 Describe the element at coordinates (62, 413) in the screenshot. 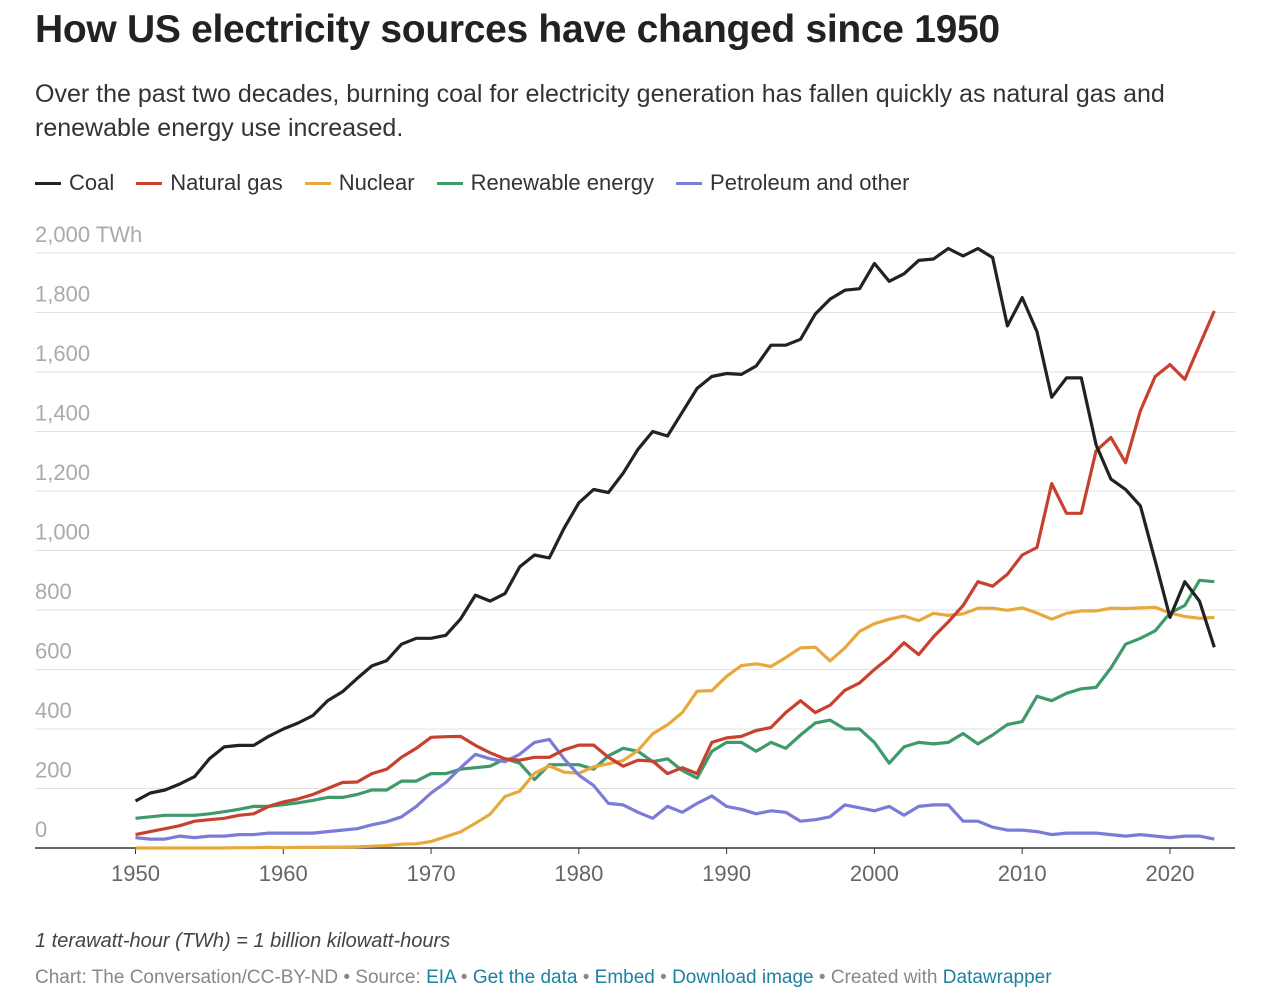

I see `y-tick-label: 1,400` at that location.